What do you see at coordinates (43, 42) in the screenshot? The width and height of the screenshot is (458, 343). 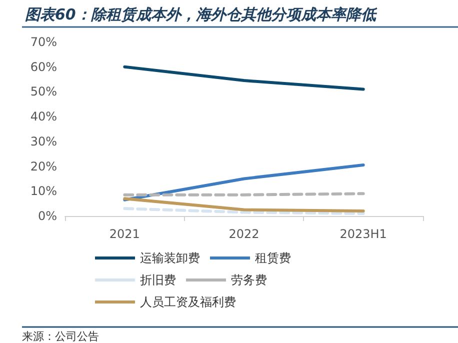 I see `y-tick-label: 70%` at bounding box center [43, 42].